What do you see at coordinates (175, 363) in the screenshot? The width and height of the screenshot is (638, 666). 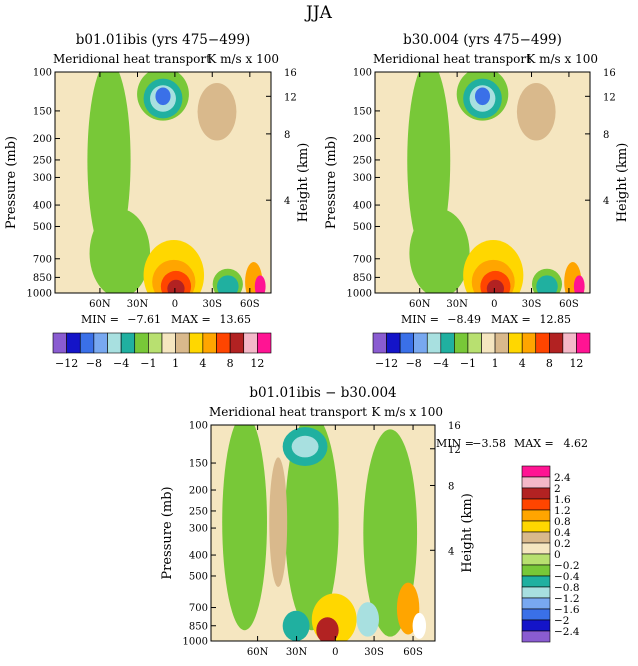 I see `colorbar-label: 1` at bounding box center [175, 363].